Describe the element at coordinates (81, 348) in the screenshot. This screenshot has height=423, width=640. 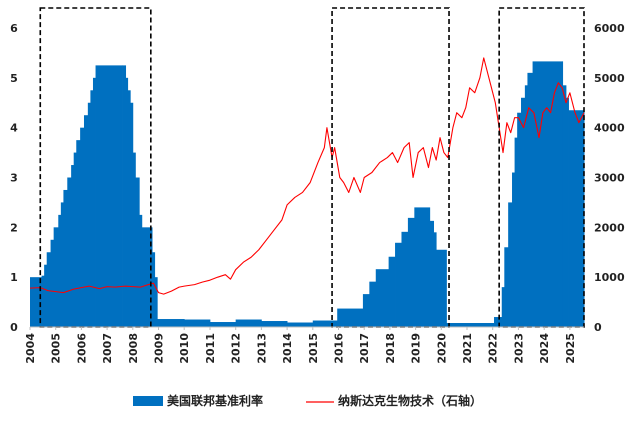
I see `x-tick-label: 2006` at that location.